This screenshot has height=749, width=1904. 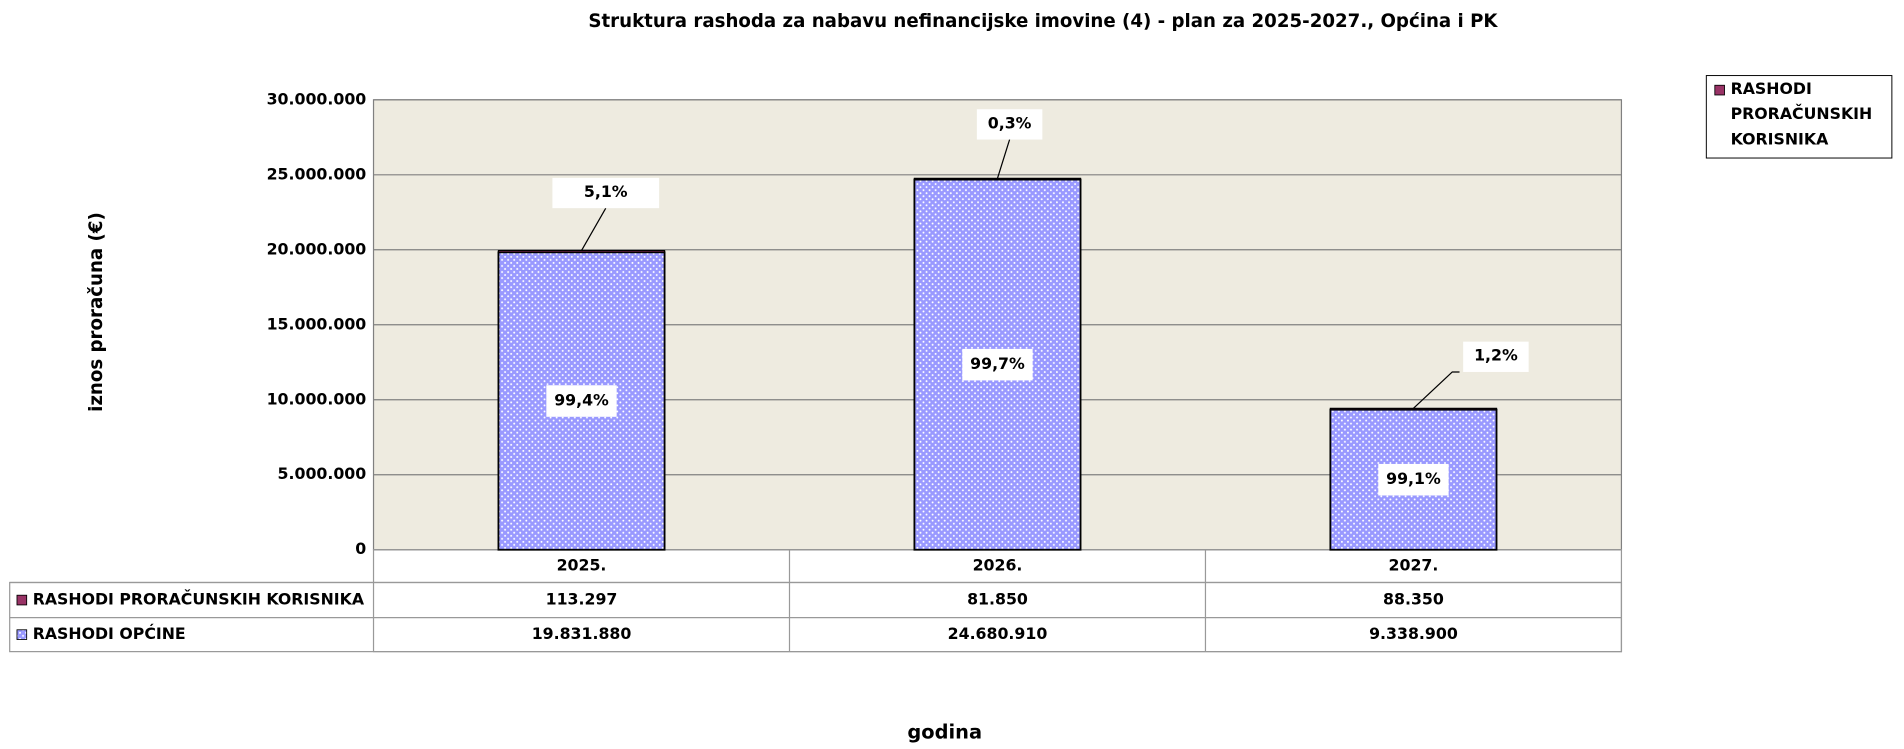 I want to click on x-tick-label: 2026., so click(x=998, y=565).